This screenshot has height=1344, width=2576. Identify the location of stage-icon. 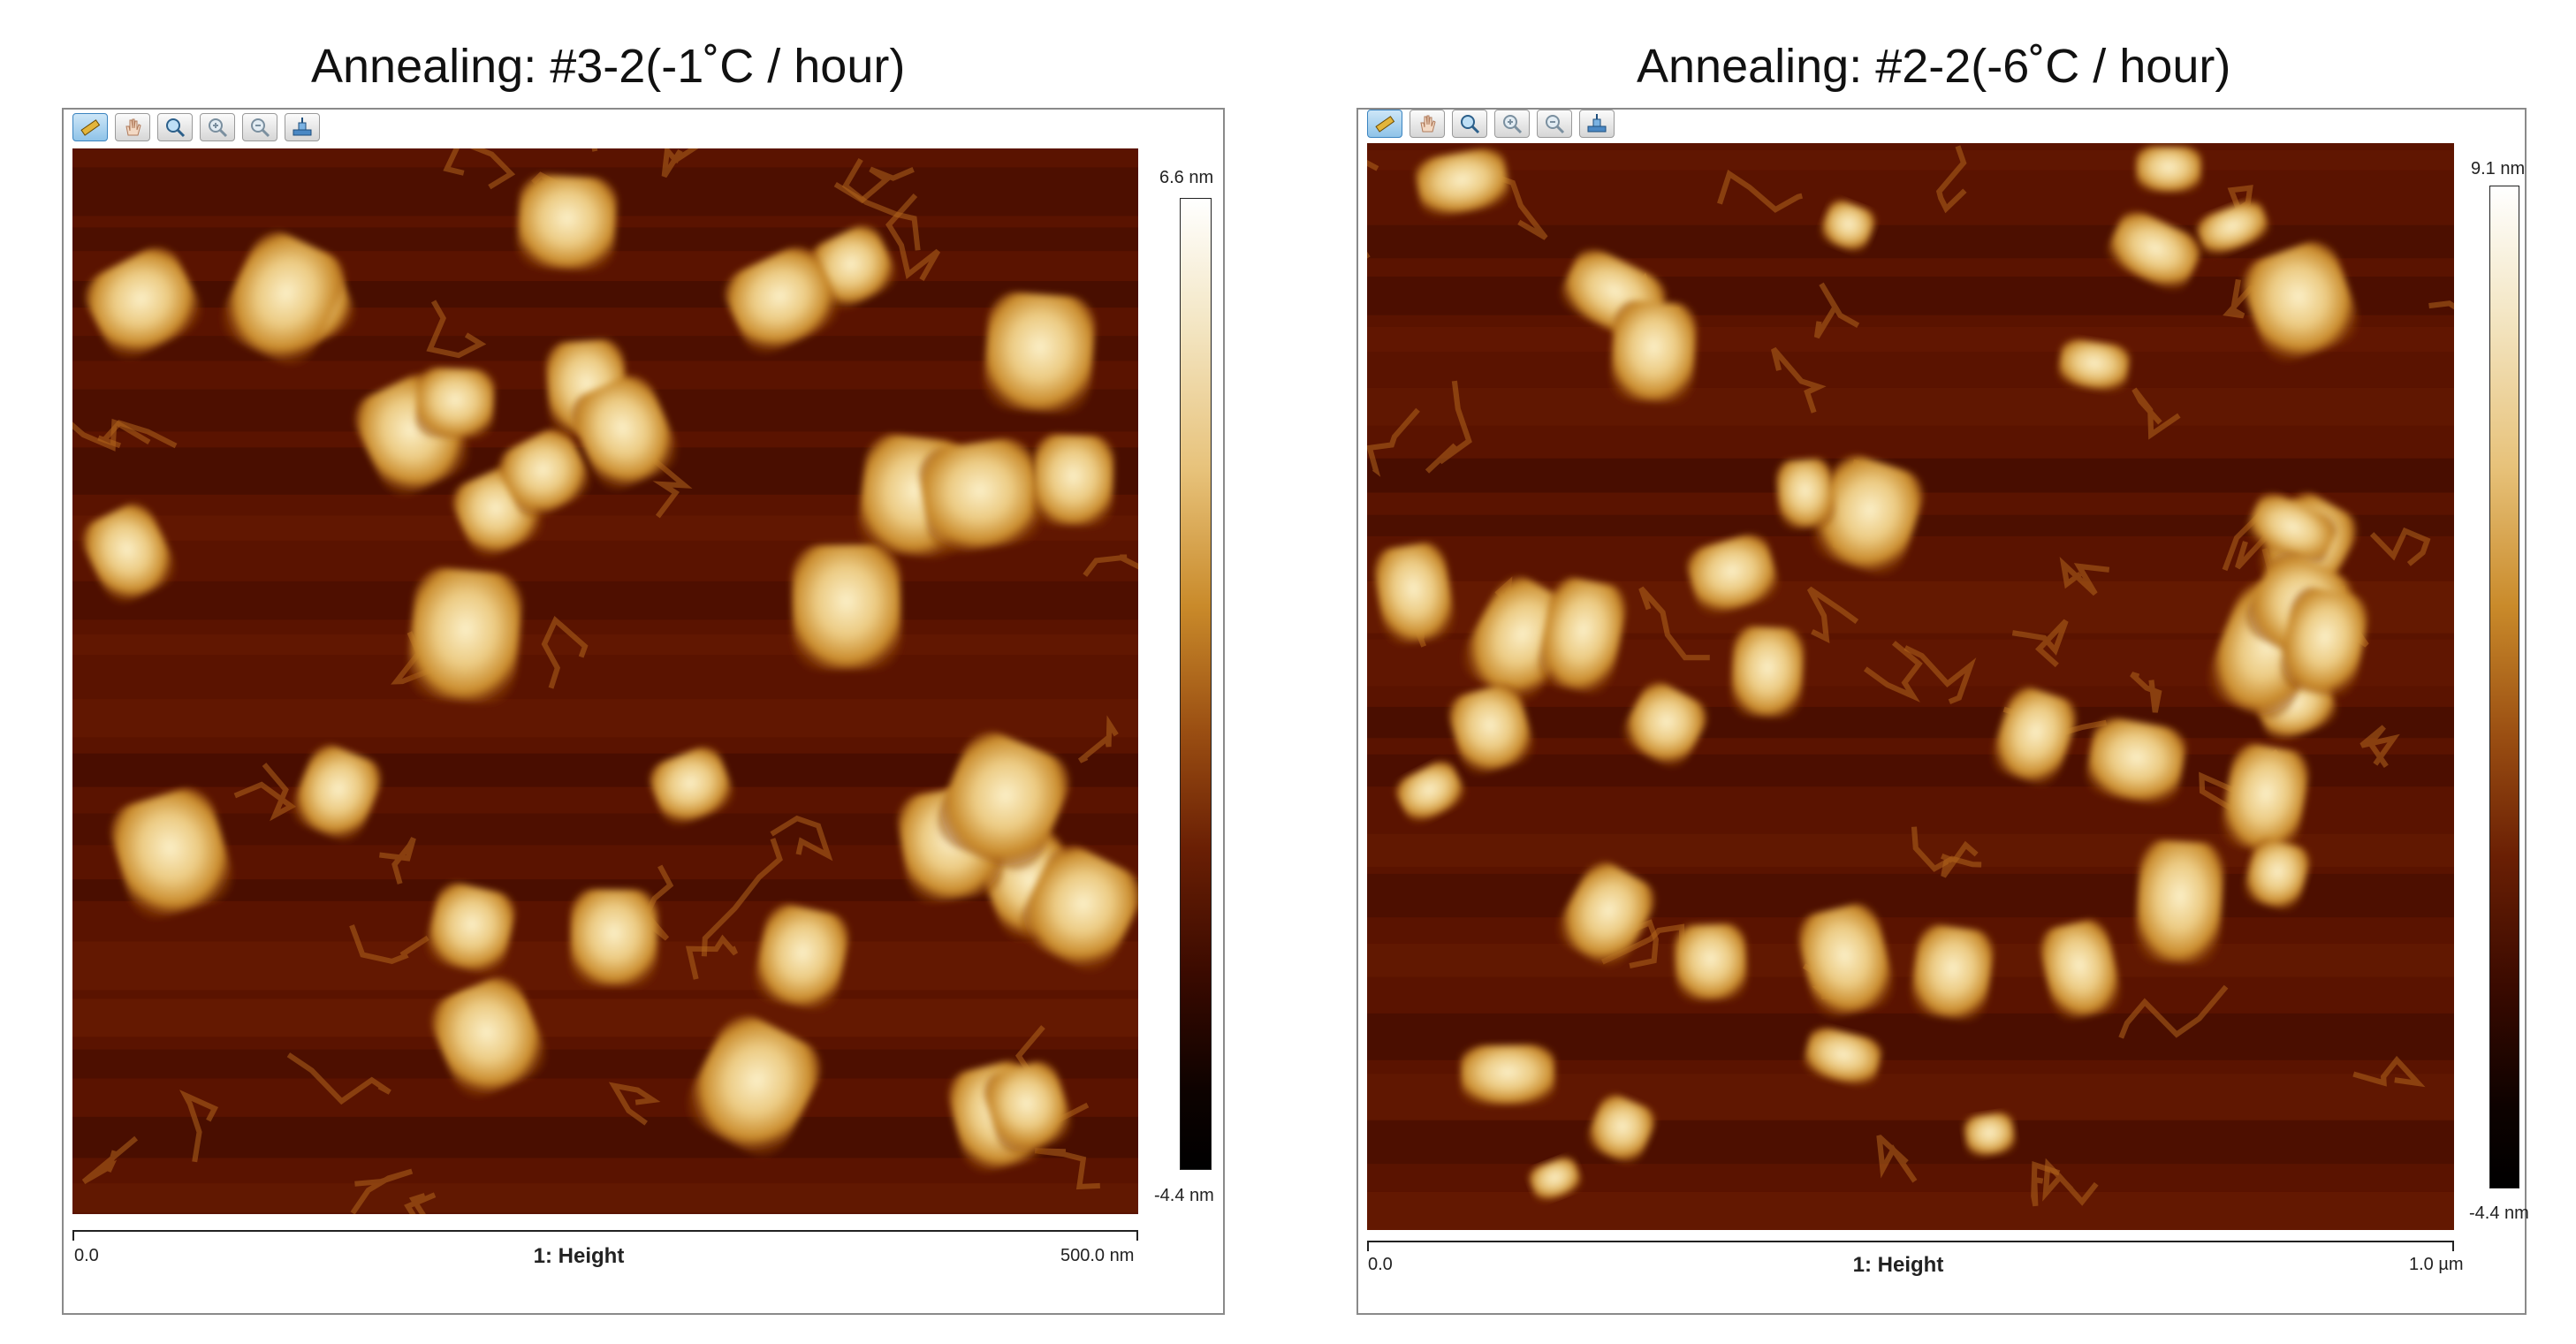
(302, 127).